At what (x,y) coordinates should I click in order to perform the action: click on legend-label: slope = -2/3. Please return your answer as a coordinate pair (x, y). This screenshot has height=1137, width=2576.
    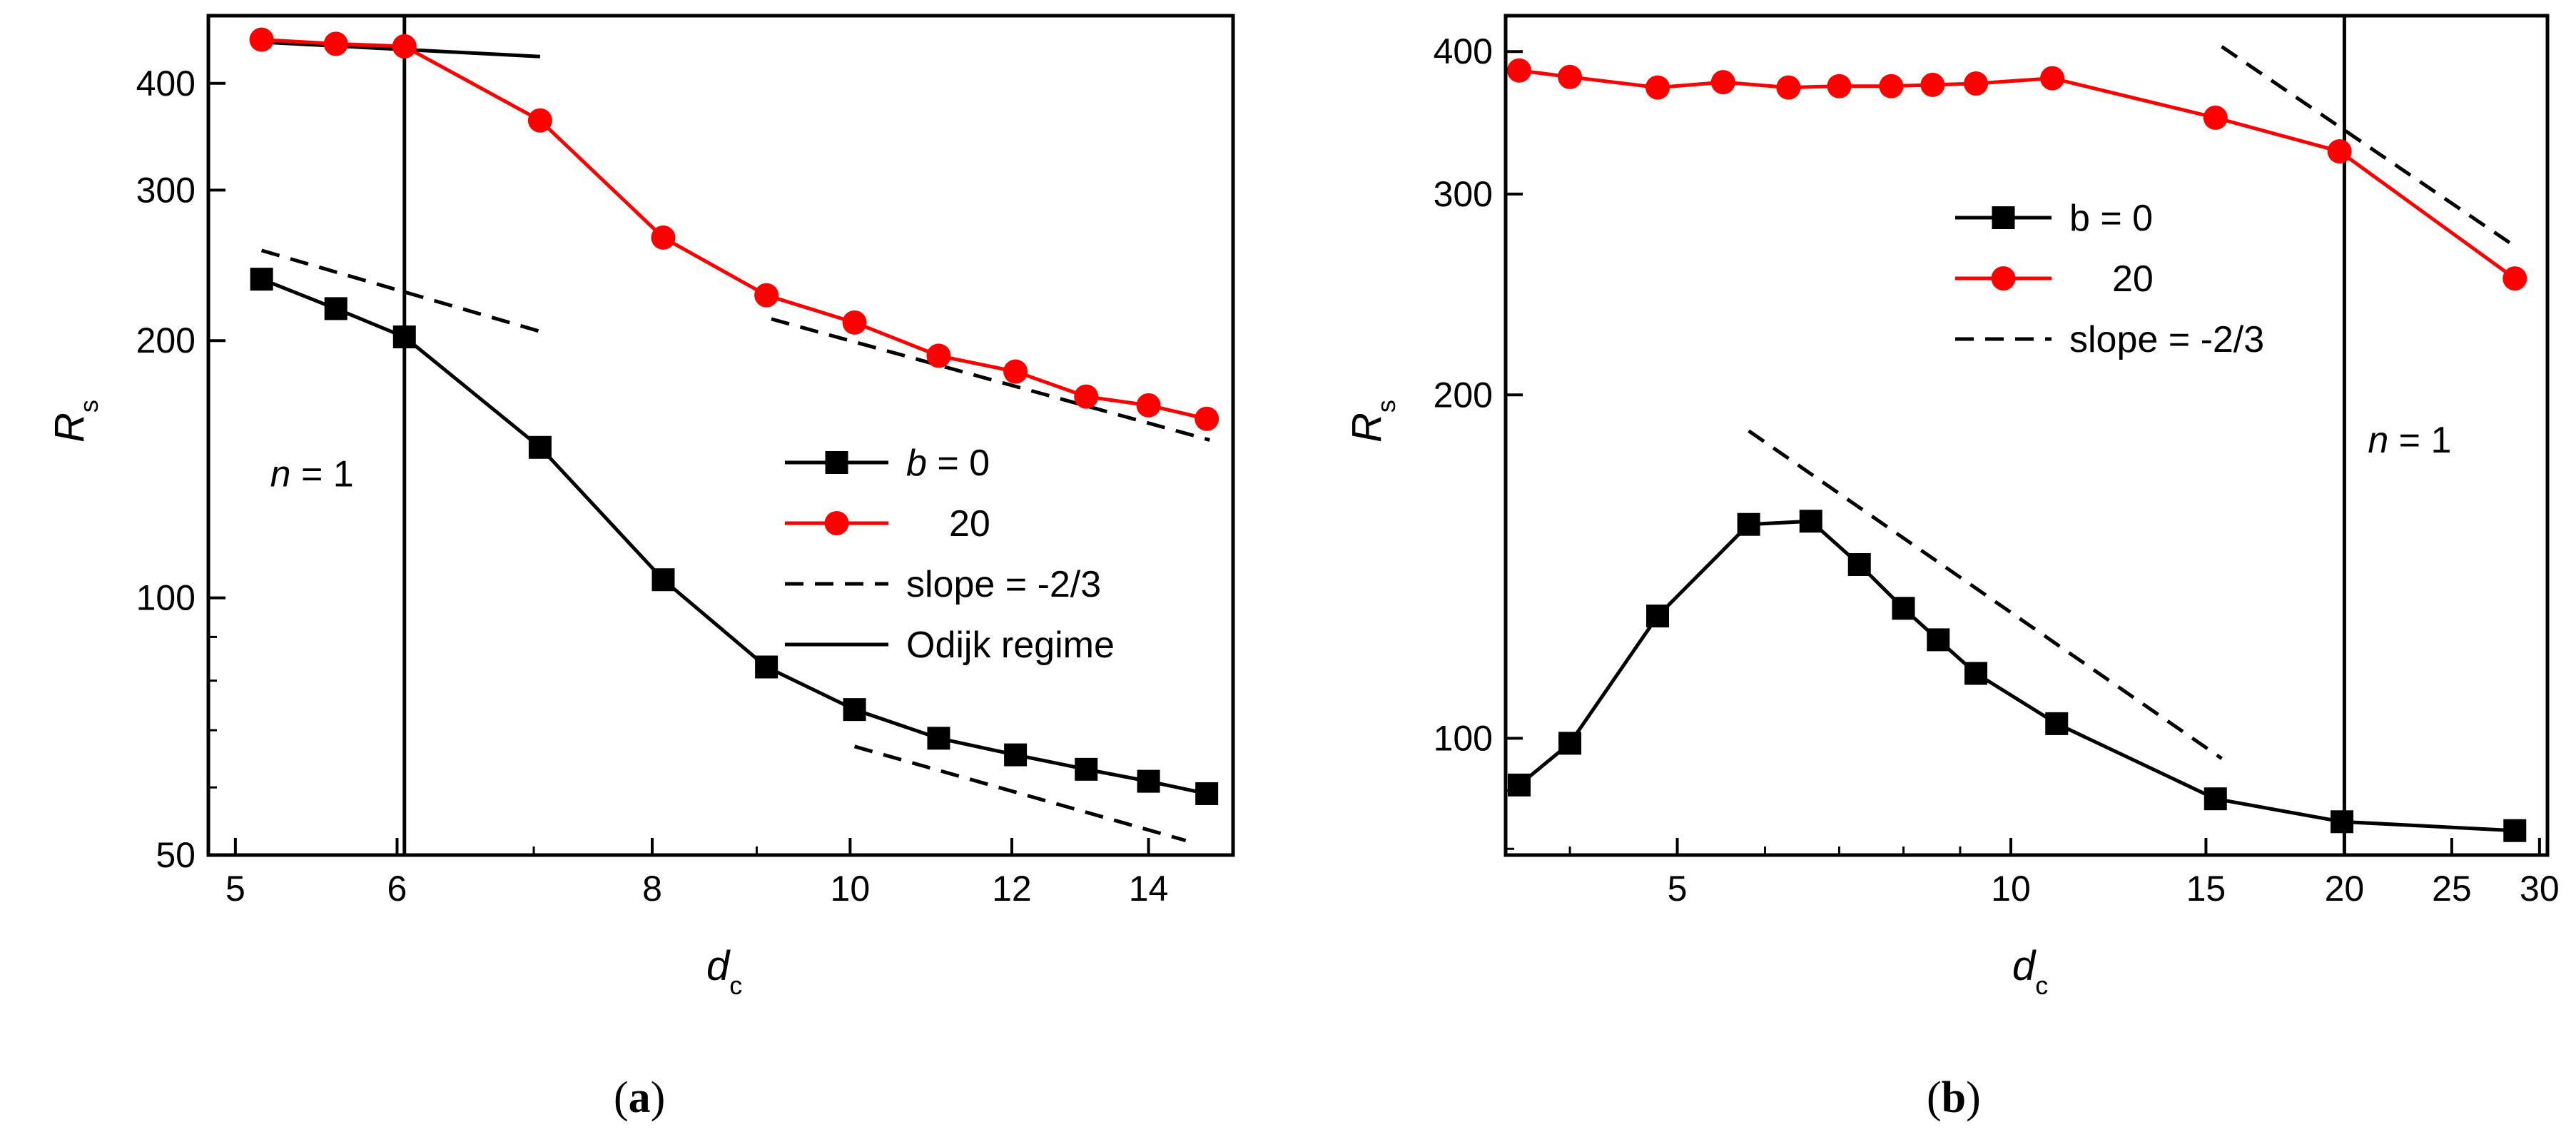
    Looking at the image, I should click on (1003, 585).